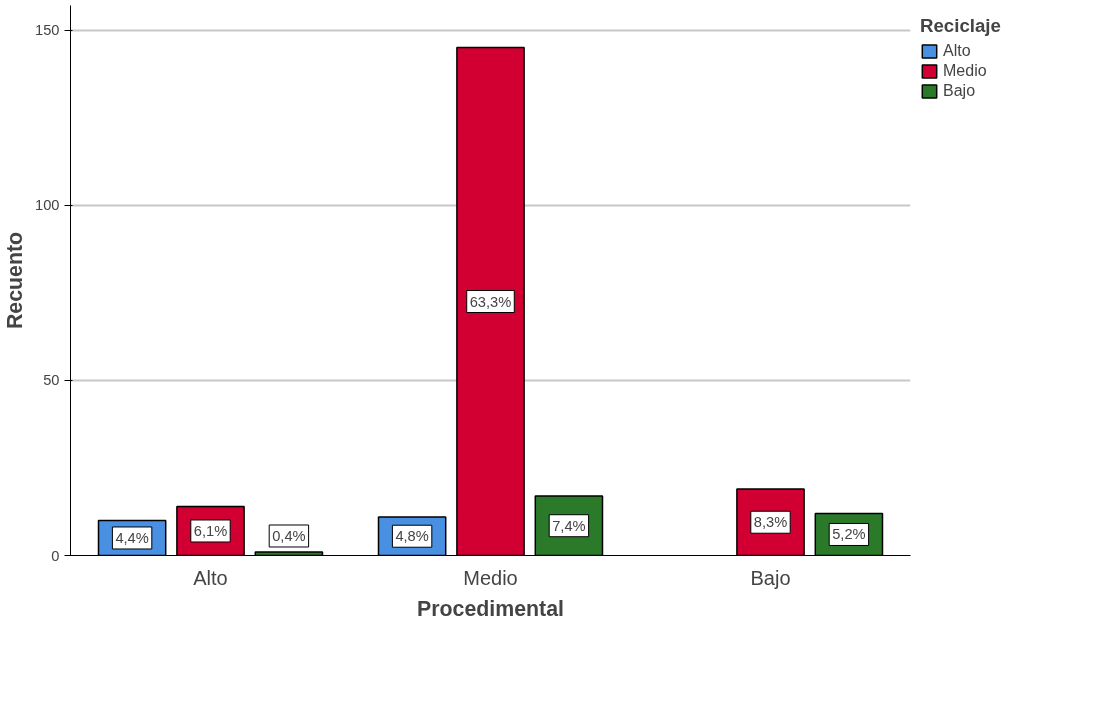 The image size is (1116, 719). What do you see at coordinates (957, 51) in the screenshot?
I see `legend-label: Alto` at bounding box center [957, 51].